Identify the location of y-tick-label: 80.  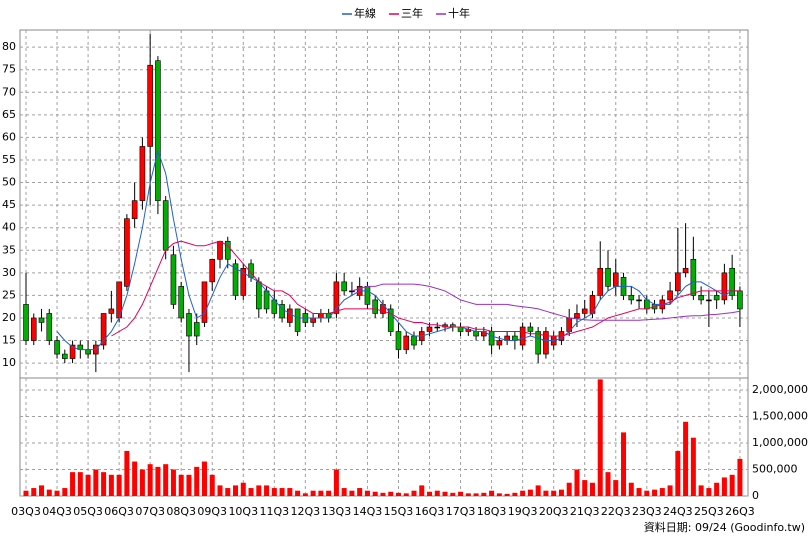
(9, 46).